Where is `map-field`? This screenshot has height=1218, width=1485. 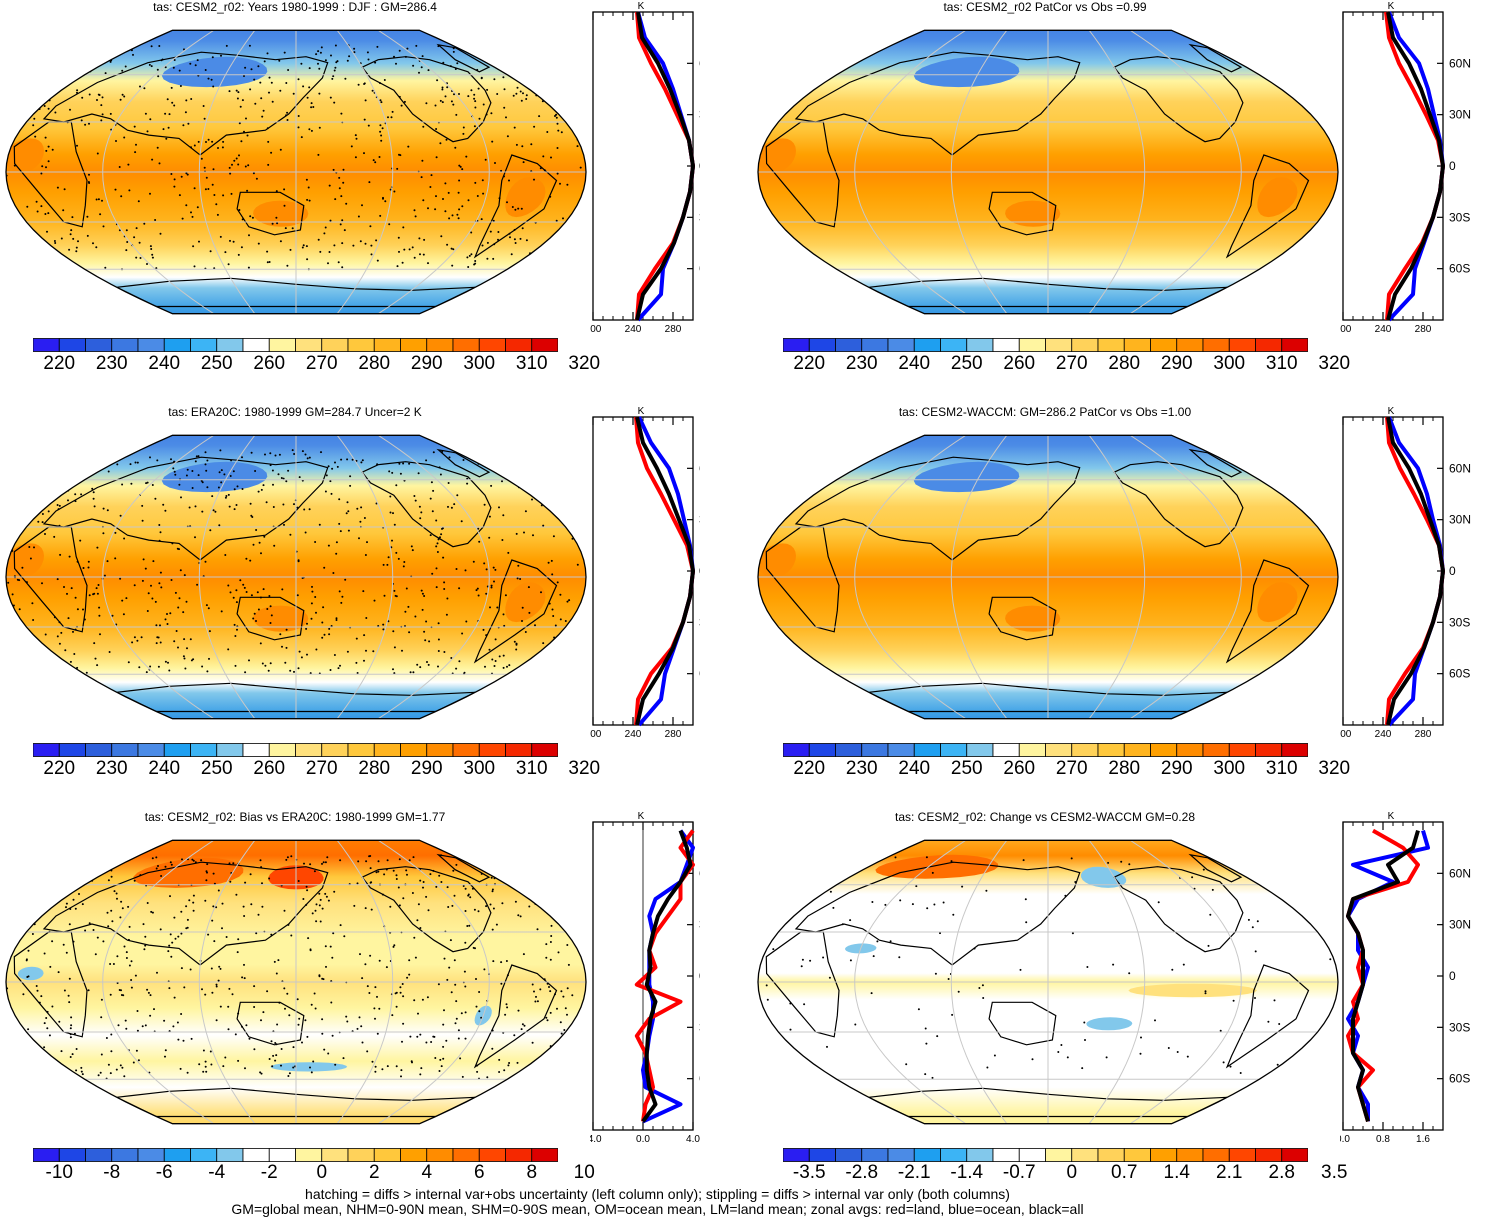
map-field is located at coordinates (296, 577).